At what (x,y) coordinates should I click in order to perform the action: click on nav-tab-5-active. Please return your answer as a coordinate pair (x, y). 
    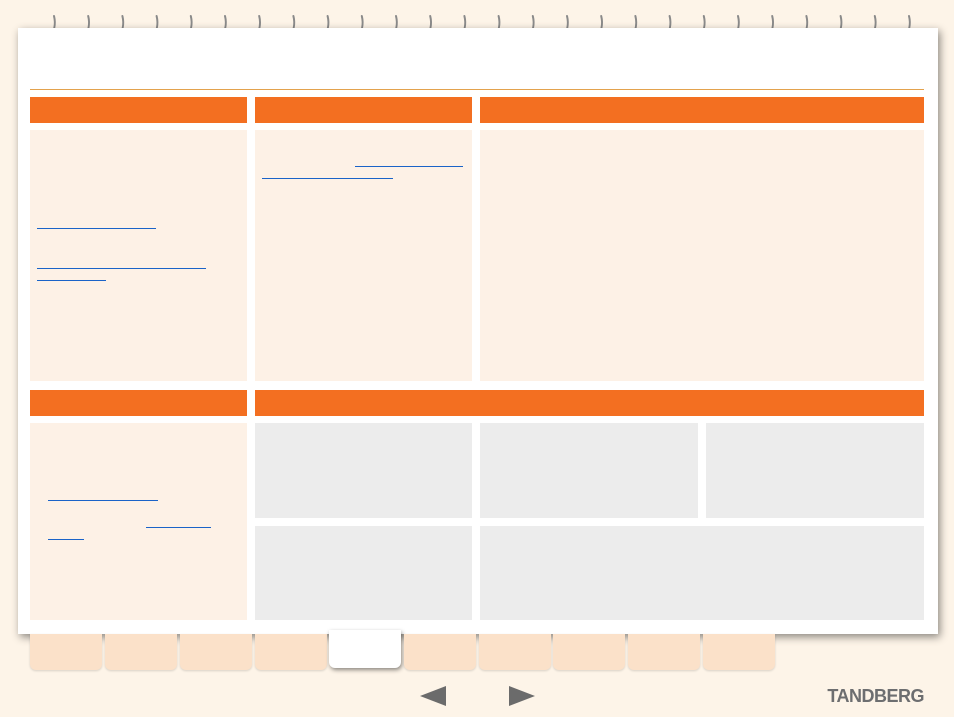
    Looking at the image, I should click on (365, 649).